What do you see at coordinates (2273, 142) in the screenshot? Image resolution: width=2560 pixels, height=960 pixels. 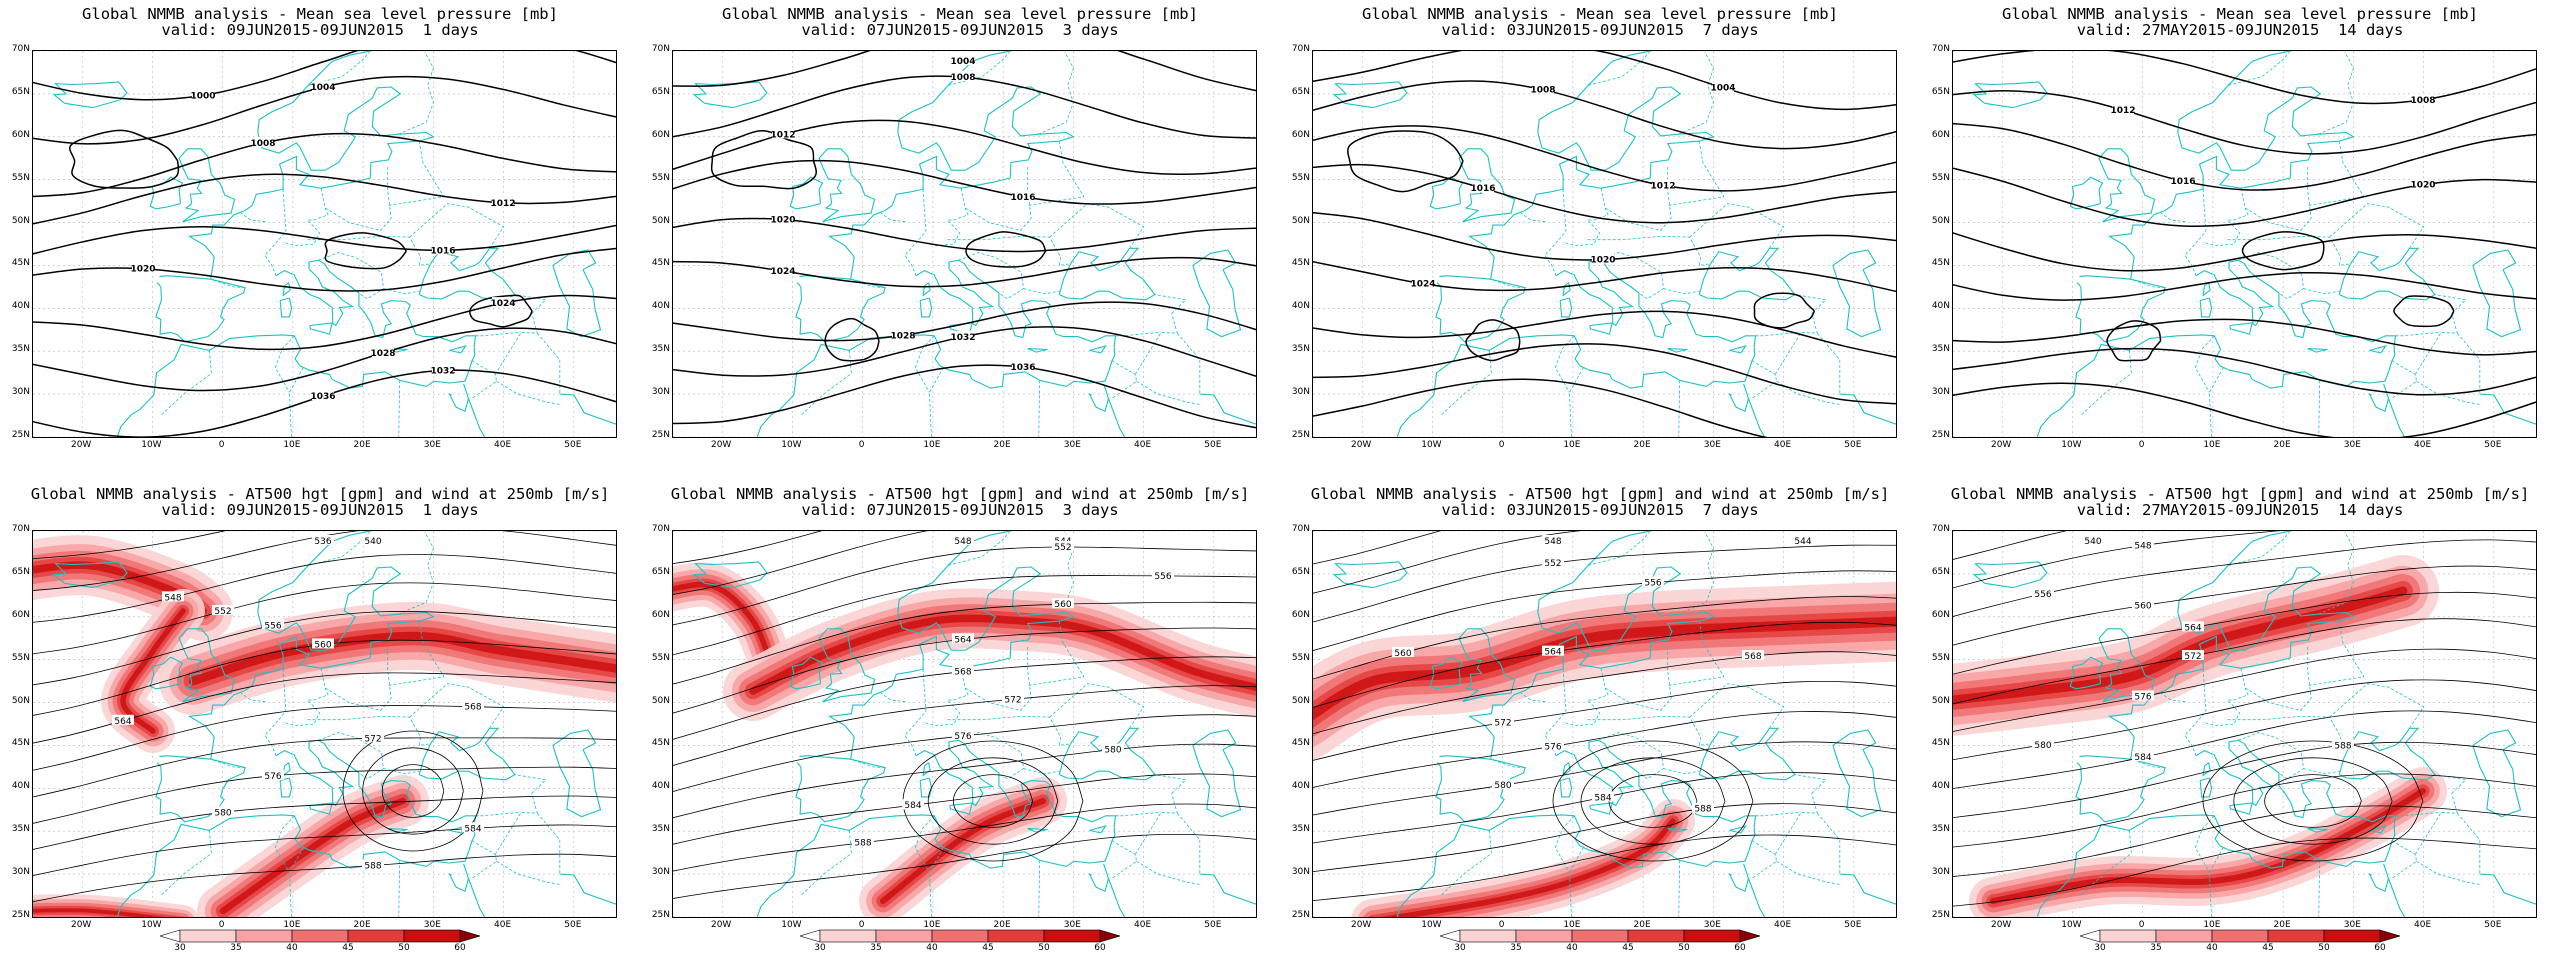 I see `contour-labels: 1008 1012 1016 1020` at bounding box center [2273, 142].